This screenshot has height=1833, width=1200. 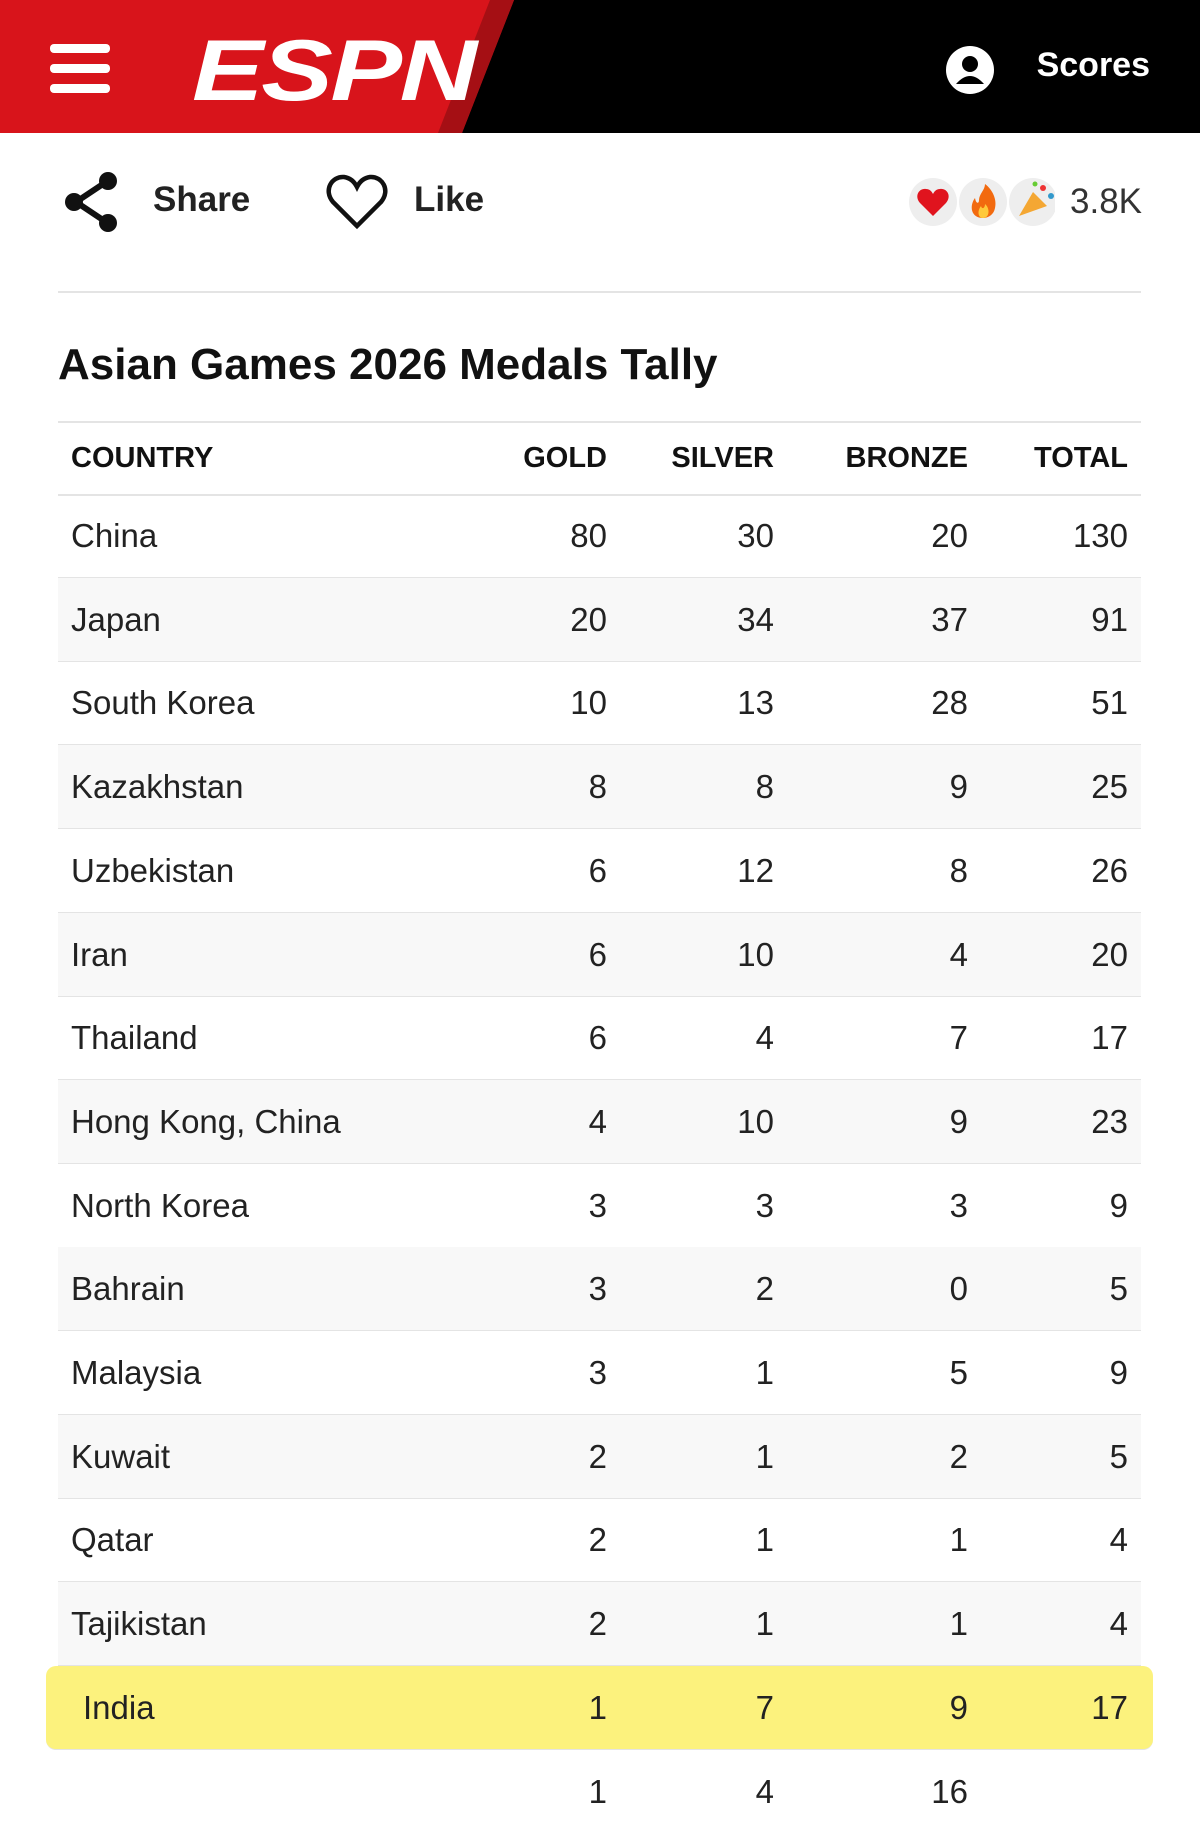 I want to click on country-cell: Hong Kong, China, so click(x=206, y=1121).